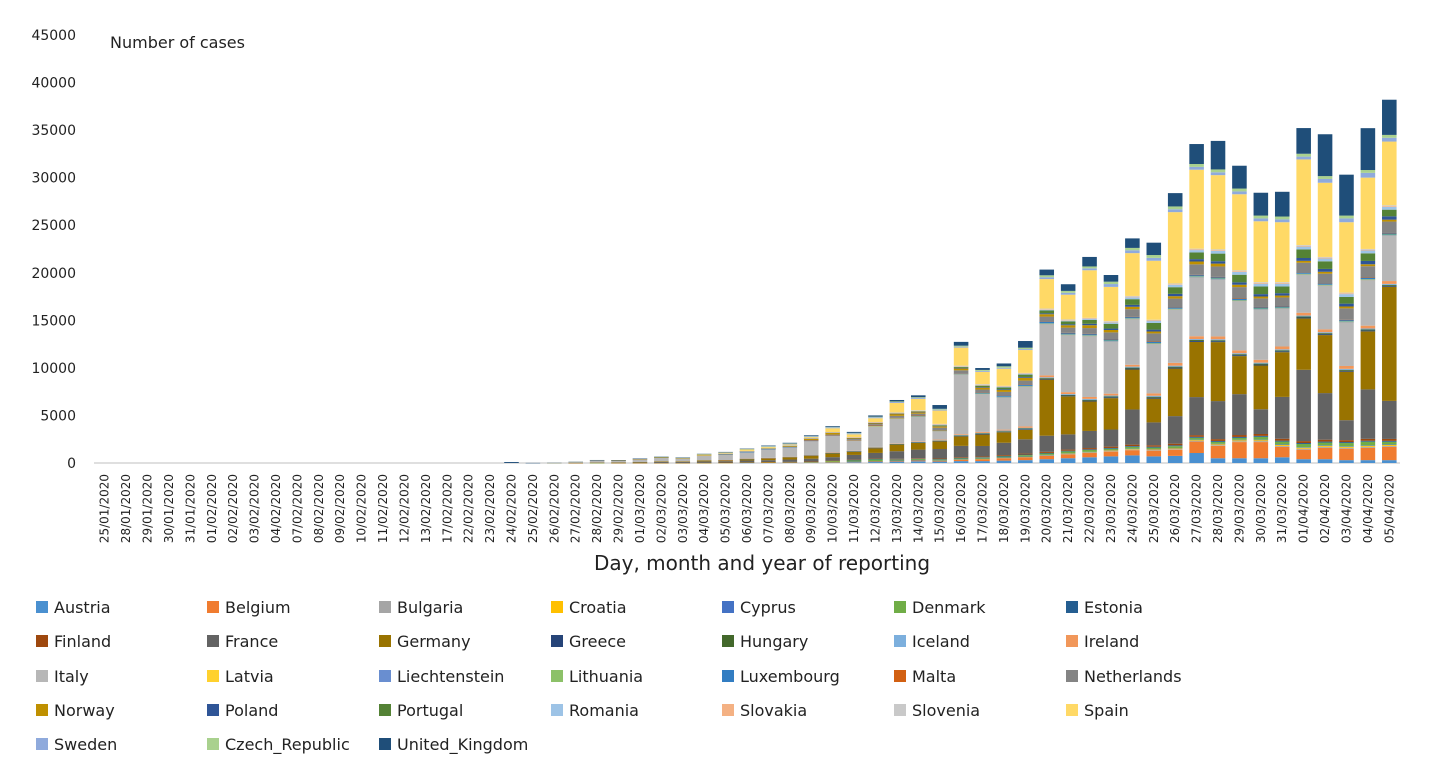 The height and width of the screenshot is (771, 1429). What do you see at coordinates (759, 607) in the screenshot?
I see `legend-item: Cyprus` at bounding box center [759, 607].